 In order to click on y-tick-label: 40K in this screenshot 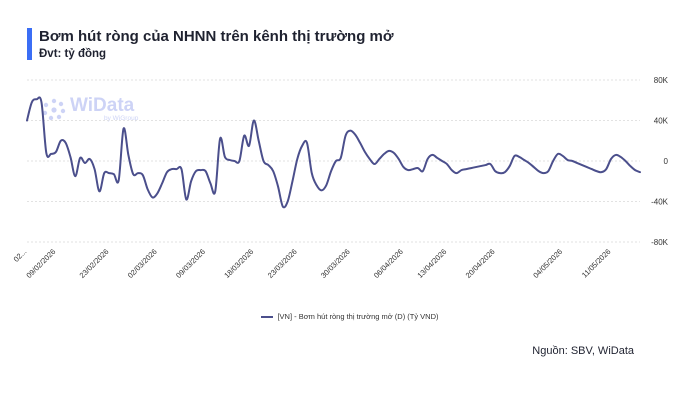, I will do `click(661, 121)`.